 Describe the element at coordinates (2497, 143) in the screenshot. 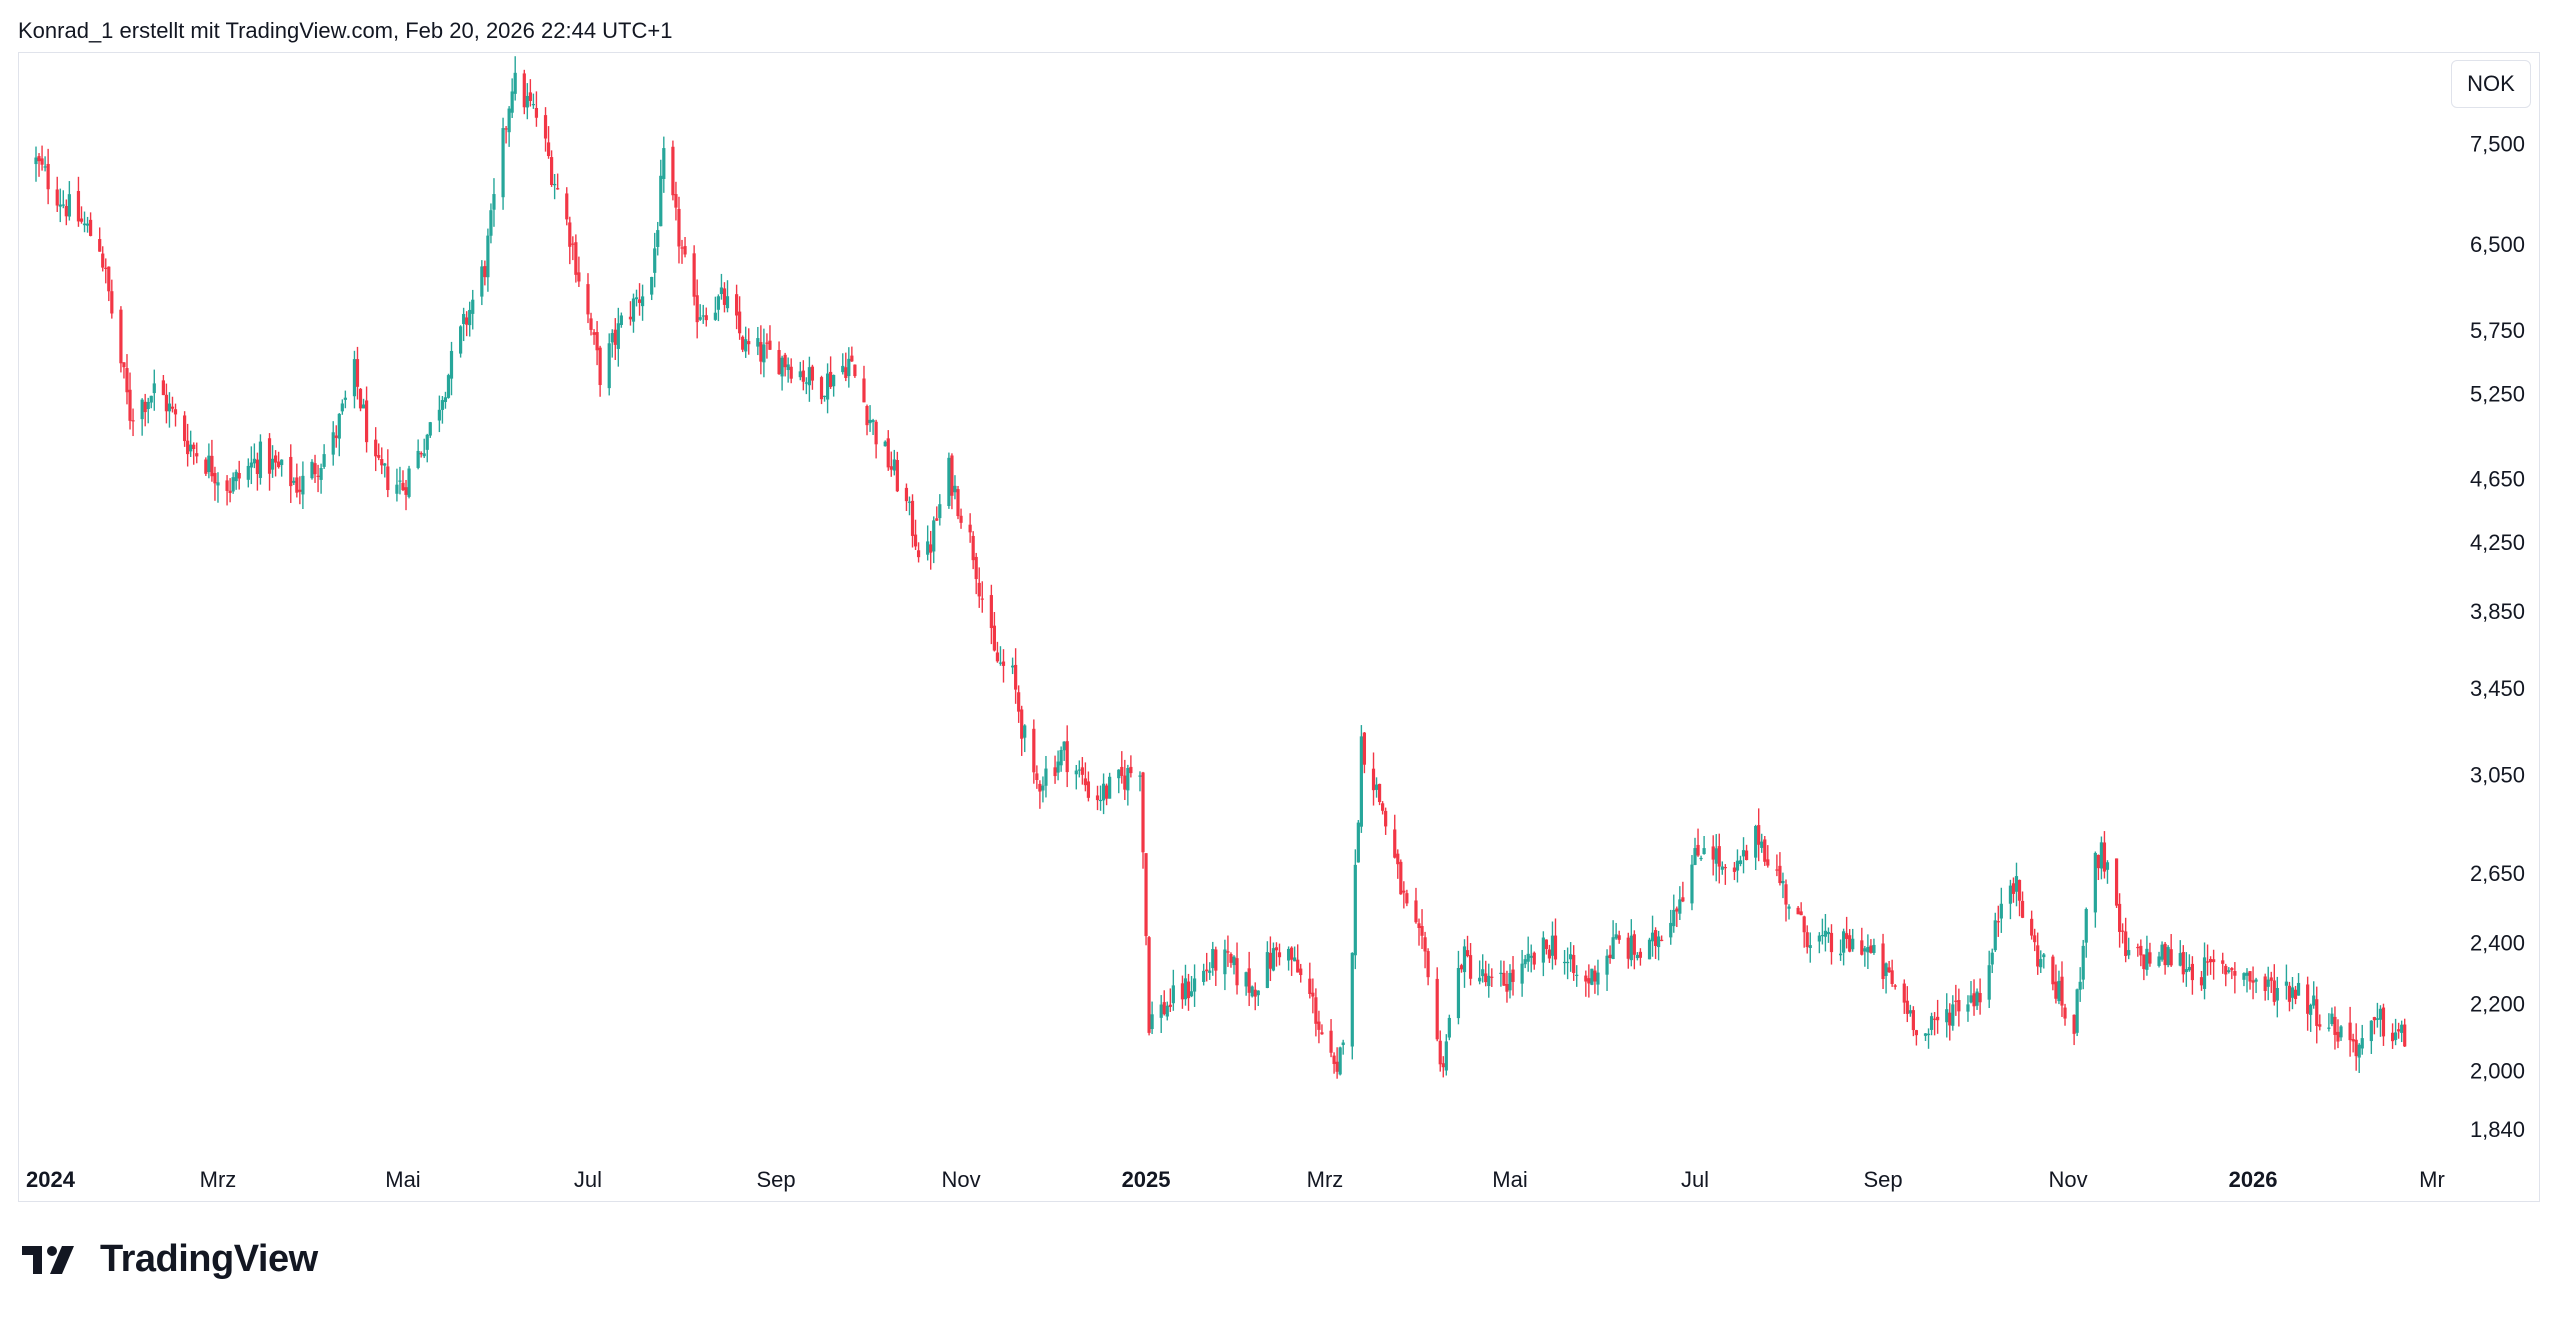

I see `price-tick-label: 7,500` at that location.